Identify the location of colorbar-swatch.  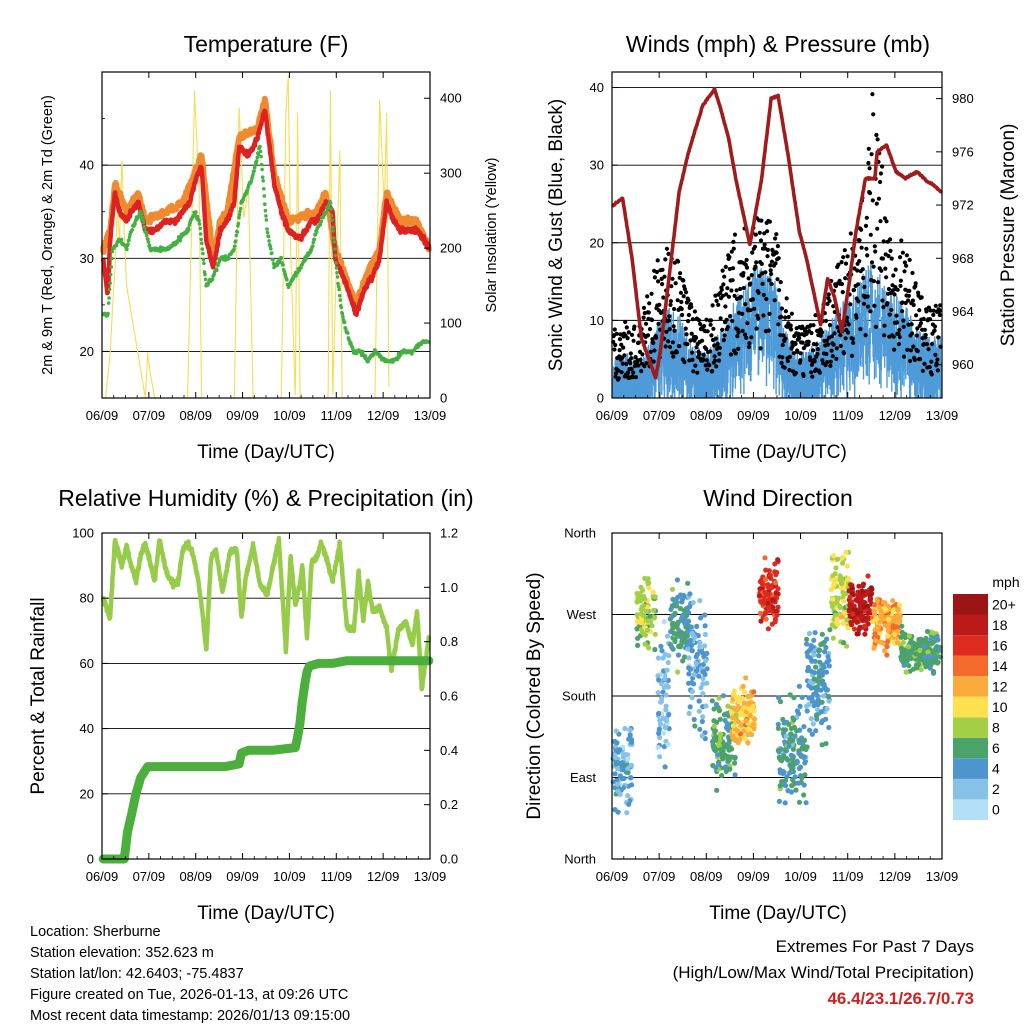
(970, 686).